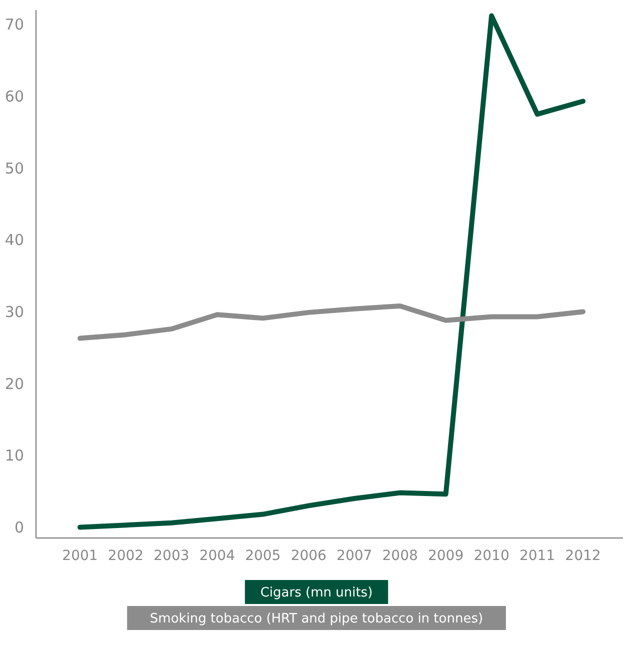  What do you see at coordinates (14, 455) in the screenshot?
I see `y-tick-label: 10` at bounding box center [14, 455].